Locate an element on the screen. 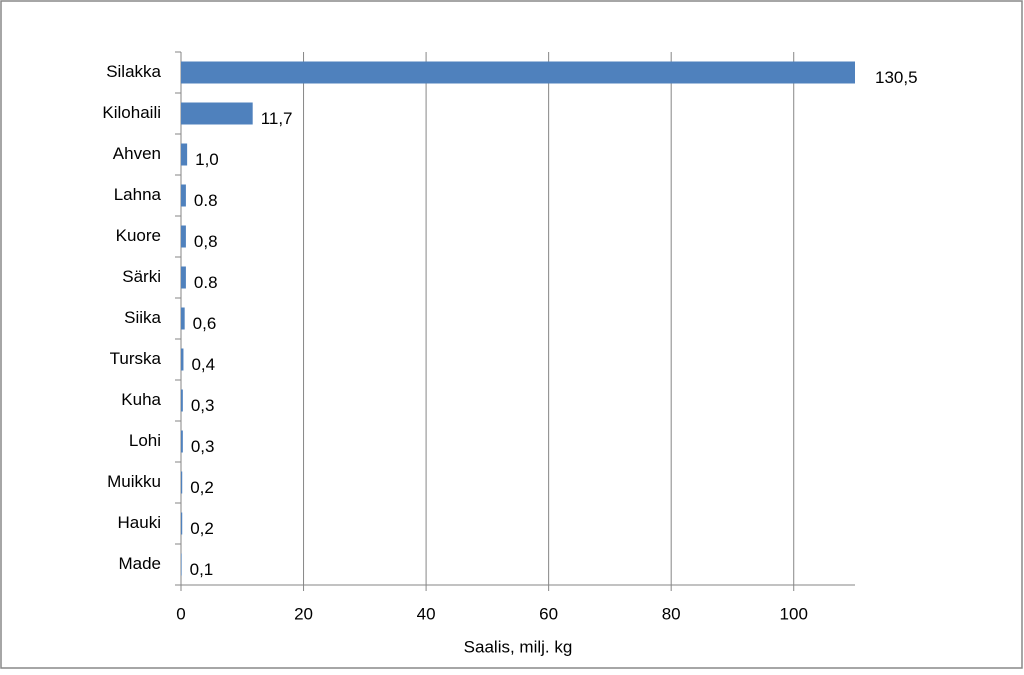 The image size is (1024, 675). x-axis-label: Saalis, milj. kg is located at coordinates (518, 646).